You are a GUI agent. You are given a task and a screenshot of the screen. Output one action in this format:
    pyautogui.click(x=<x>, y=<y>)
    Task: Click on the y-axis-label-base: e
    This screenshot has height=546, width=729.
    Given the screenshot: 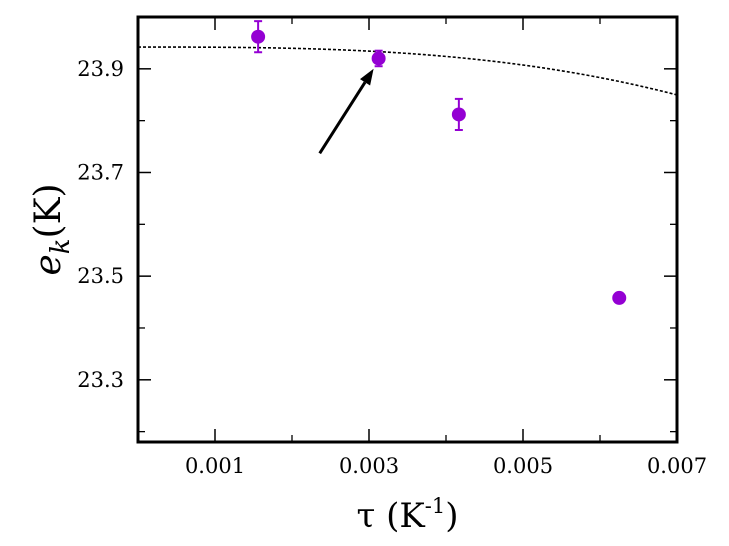 What is the action you would take?
    pyautogui.click(x=48, y=264)
    